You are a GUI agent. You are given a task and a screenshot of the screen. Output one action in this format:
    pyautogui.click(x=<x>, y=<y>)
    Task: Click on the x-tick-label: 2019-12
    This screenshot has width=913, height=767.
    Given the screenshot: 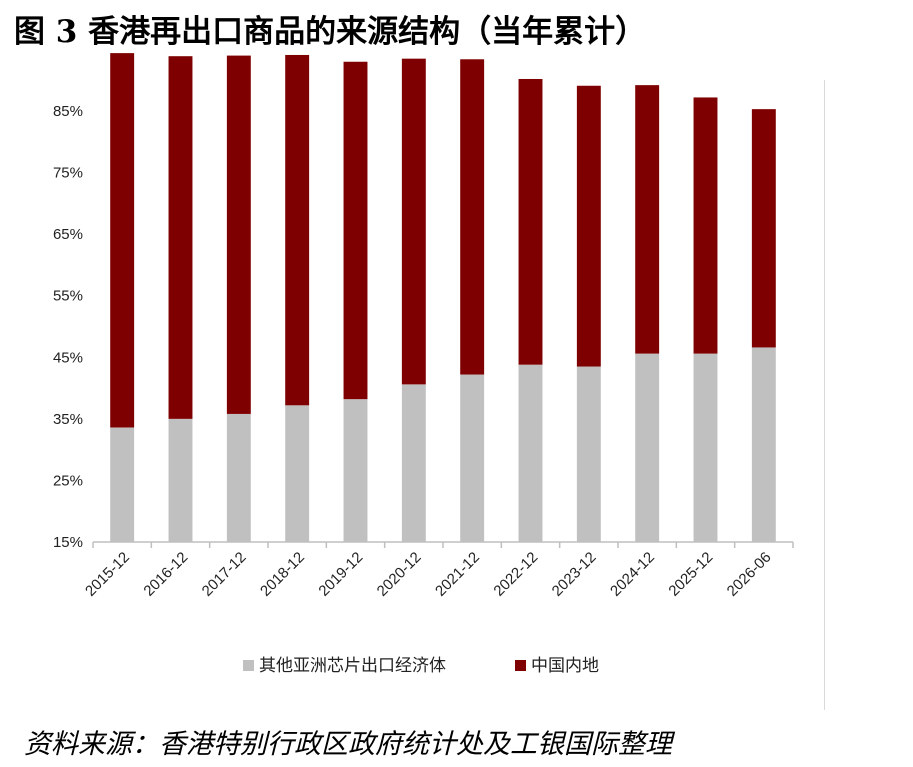 What is the action you would take?
    pyautogui.click(x=340, y=574)
    